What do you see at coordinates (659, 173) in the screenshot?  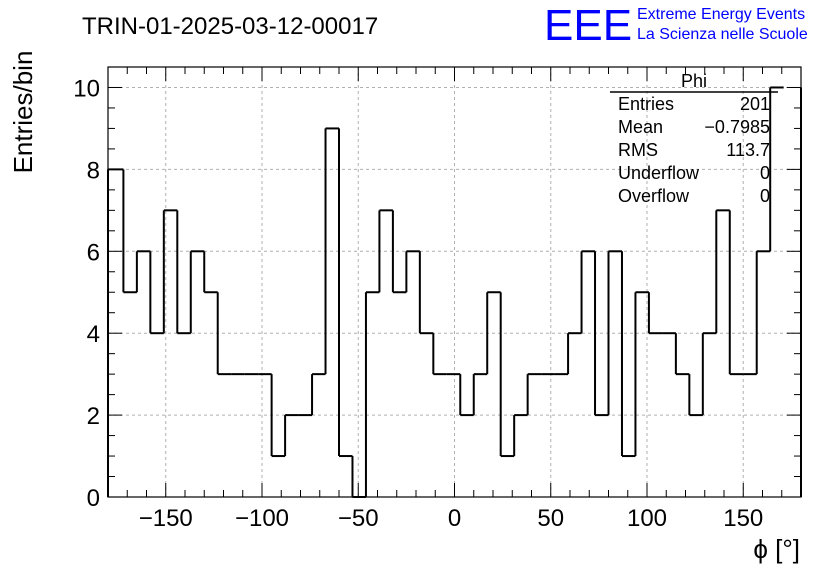 I see `stats-row-label: Underflow` at bounding box center [659, 173].